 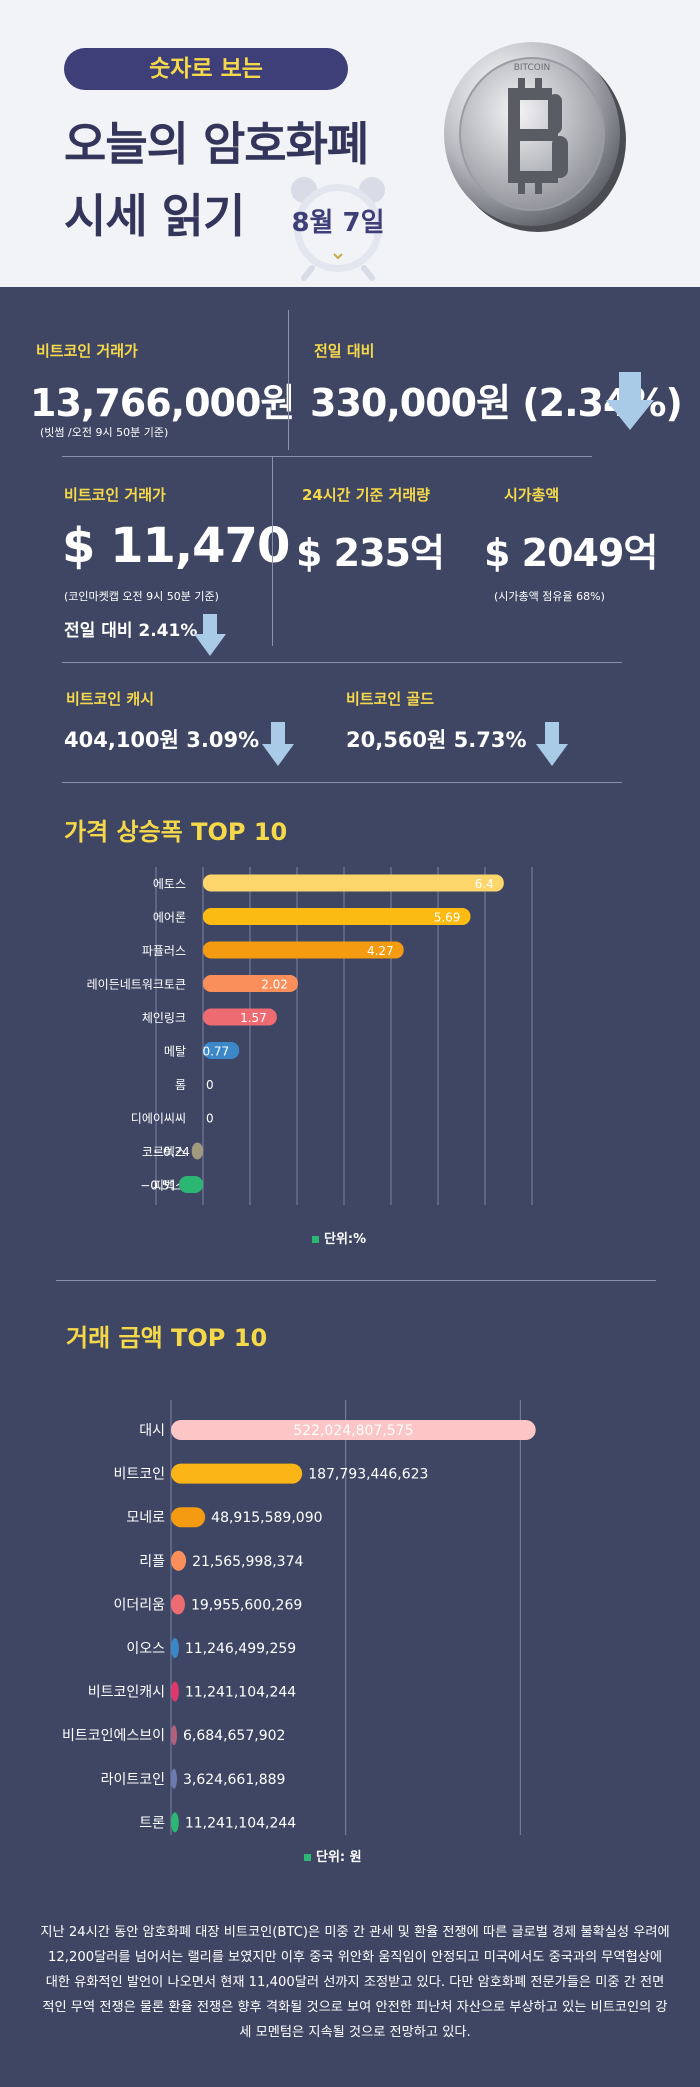 What do you see at coordinates (272, 551) in the screenshot?
I see `divider-v2` at bounding box center [272, 551].